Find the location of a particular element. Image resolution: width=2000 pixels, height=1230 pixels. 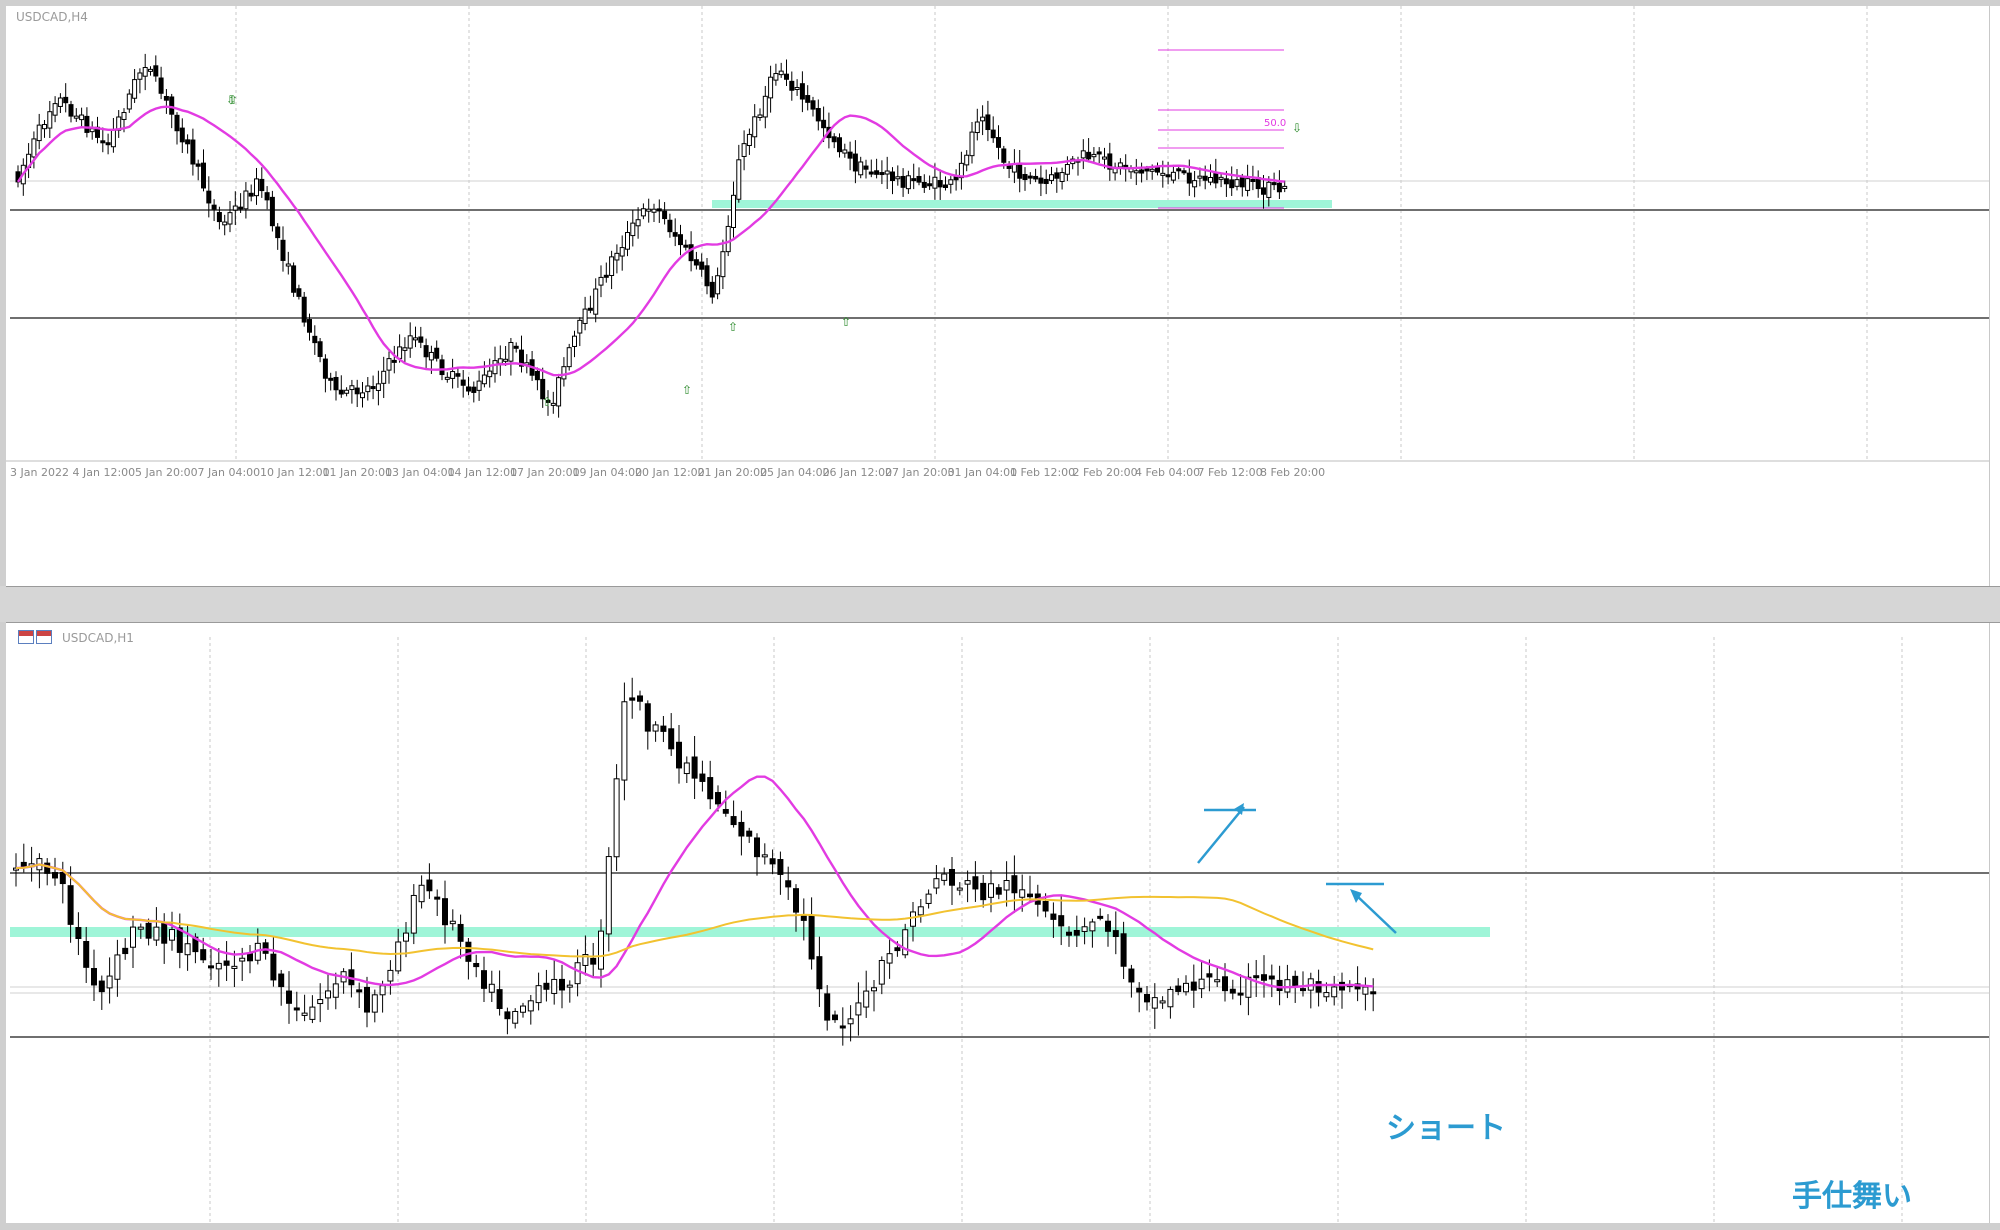

time-axis-label: 21 Jan 20:00 is located at coordinates (733, 472).